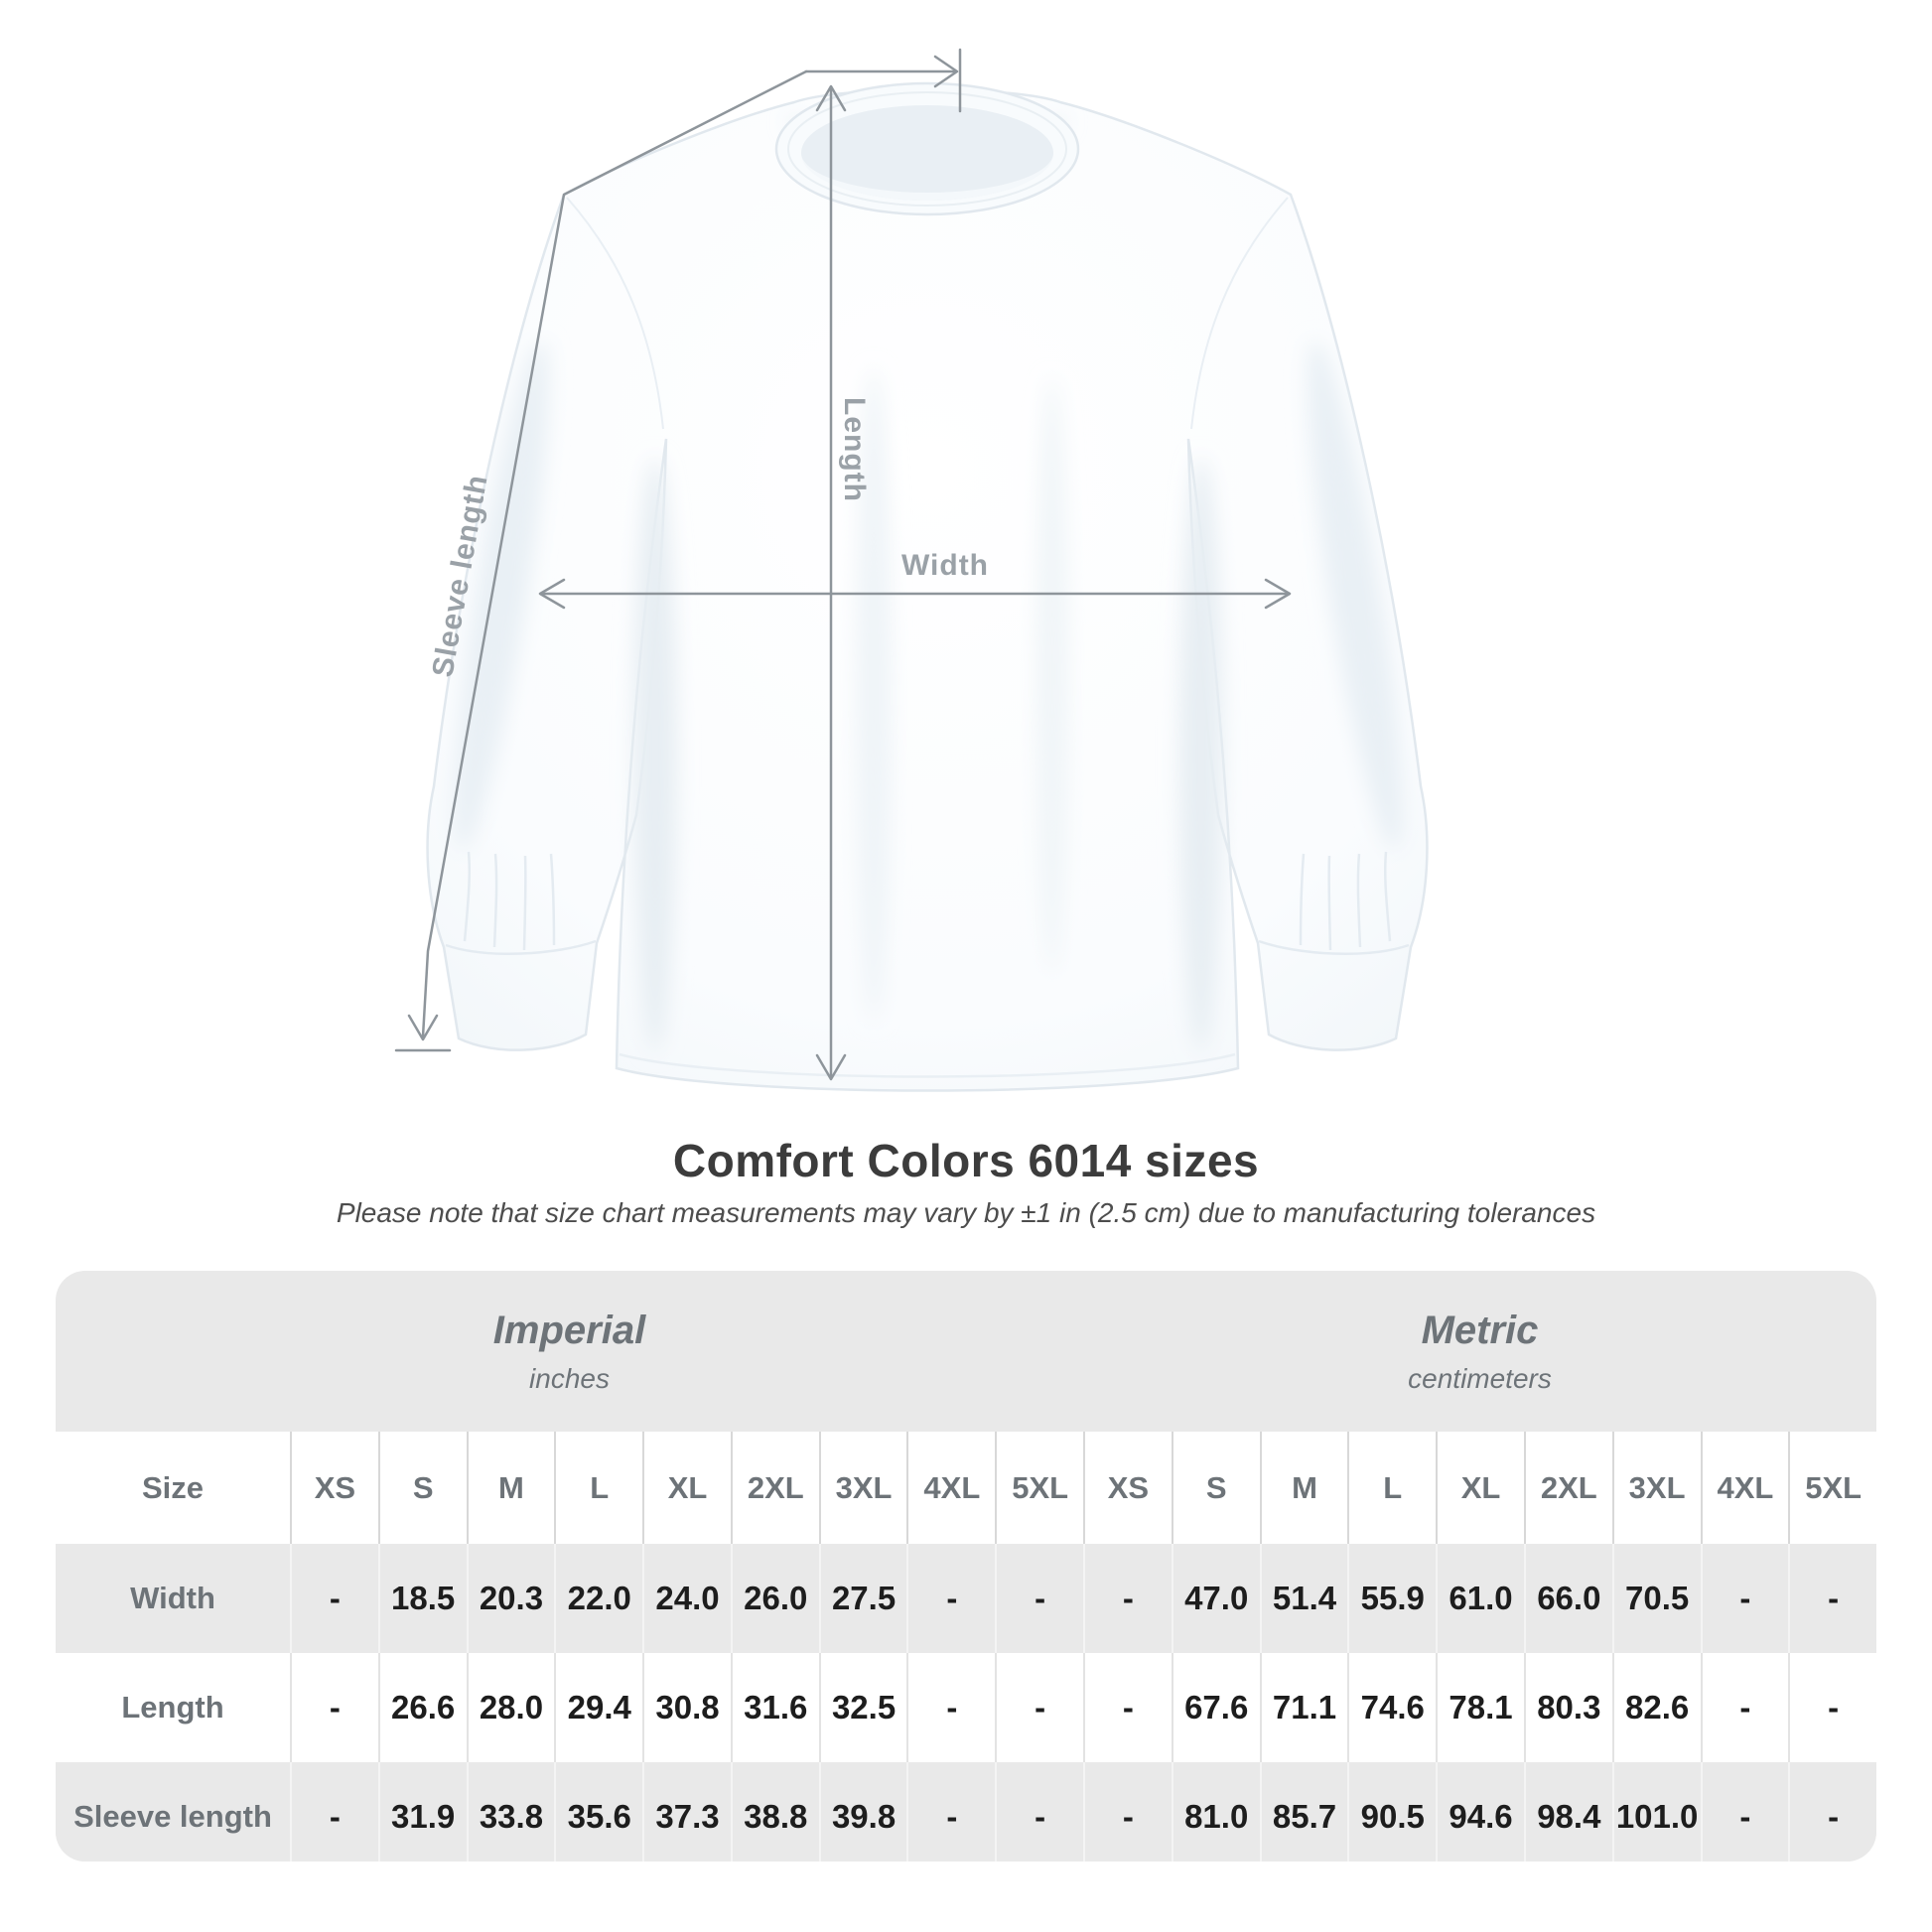  What do you see at coordinates (1215, 1599) in the screenshot?
I see `measurement-value: 47.0` at bounding box center [1215, 1599].